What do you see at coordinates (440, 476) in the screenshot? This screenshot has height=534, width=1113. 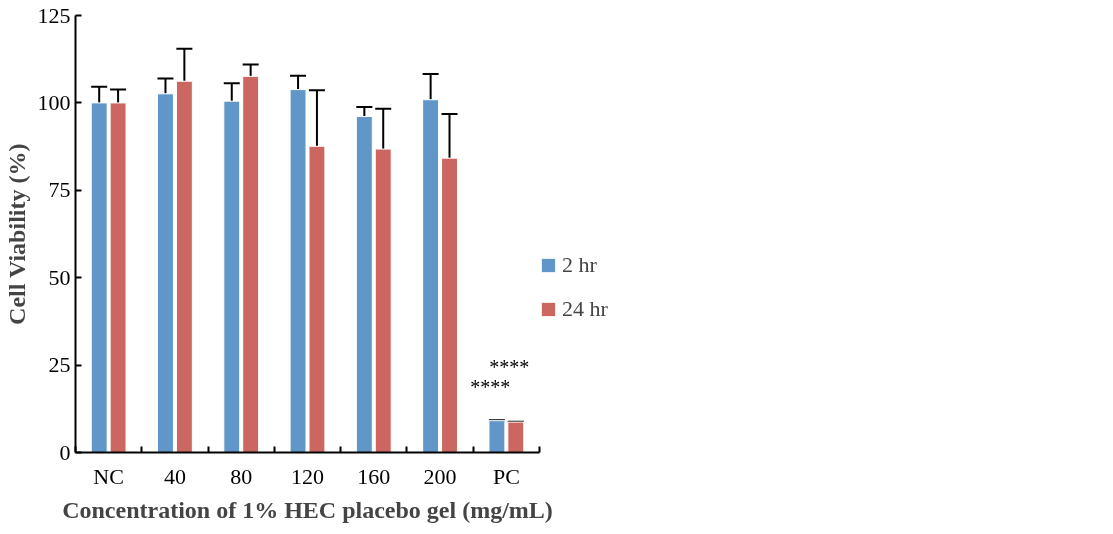 I see `x-tick-label: 200` at bounding box center [440, 476].